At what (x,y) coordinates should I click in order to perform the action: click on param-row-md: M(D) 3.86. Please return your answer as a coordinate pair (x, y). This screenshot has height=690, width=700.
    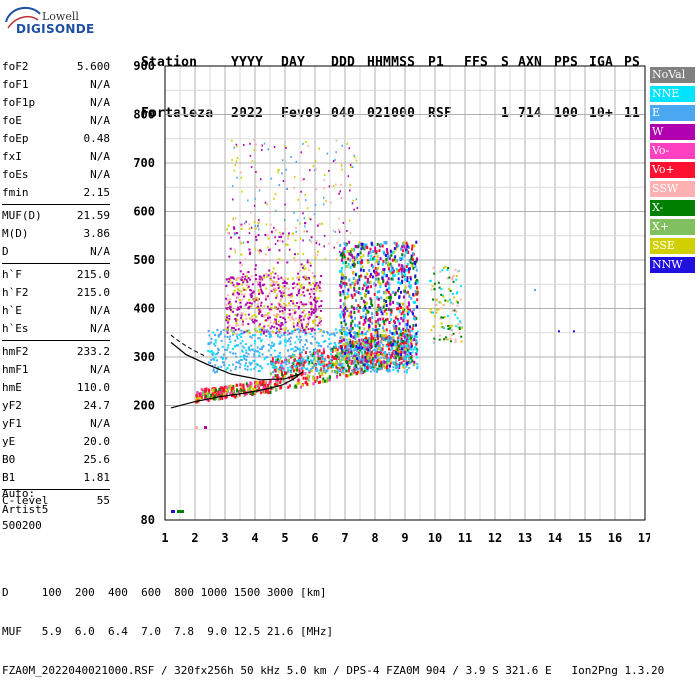
    Looking at the image, I should click on (56, 234).